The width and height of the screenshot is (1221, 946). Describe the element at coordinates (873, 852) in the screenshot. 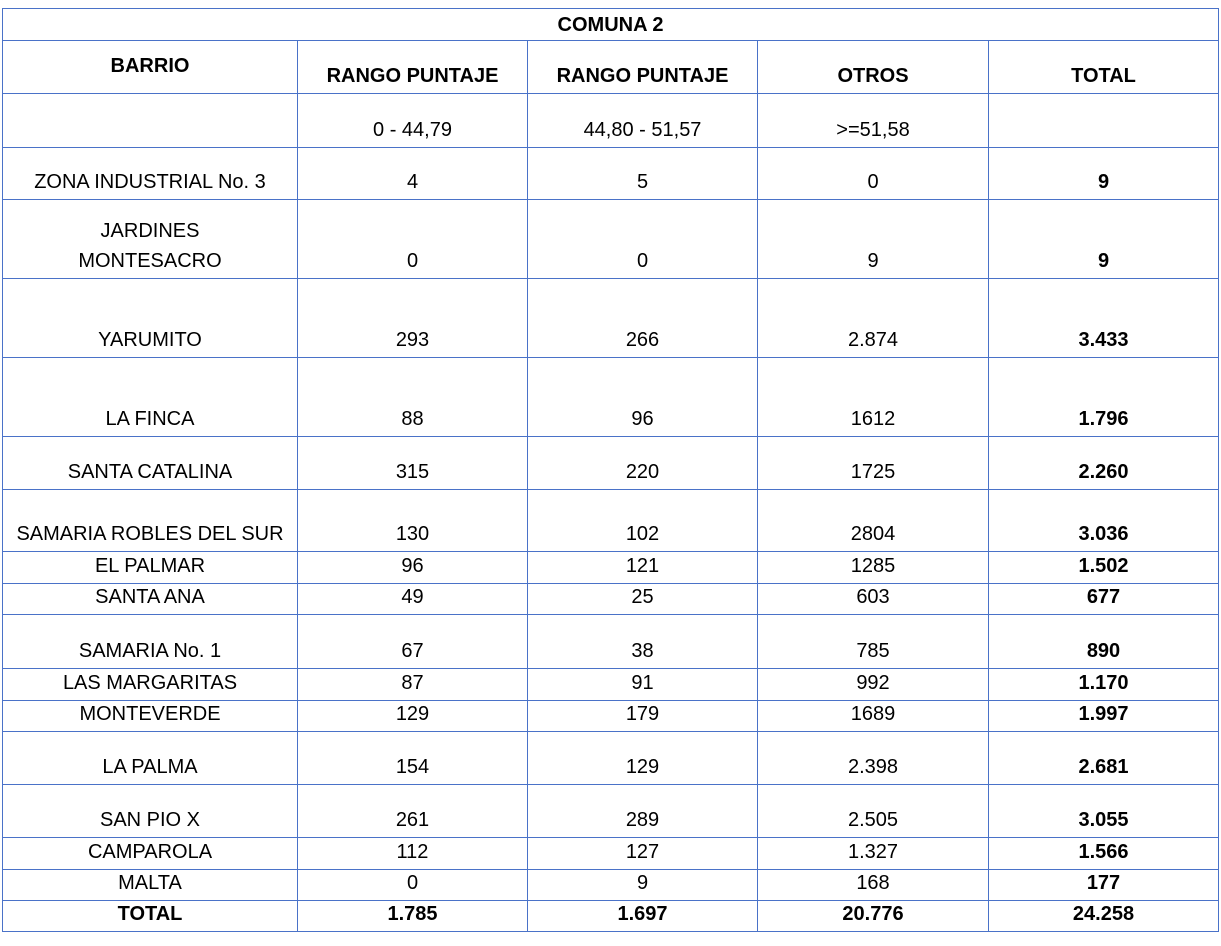

I see `cell-text: 1.327` at that location.